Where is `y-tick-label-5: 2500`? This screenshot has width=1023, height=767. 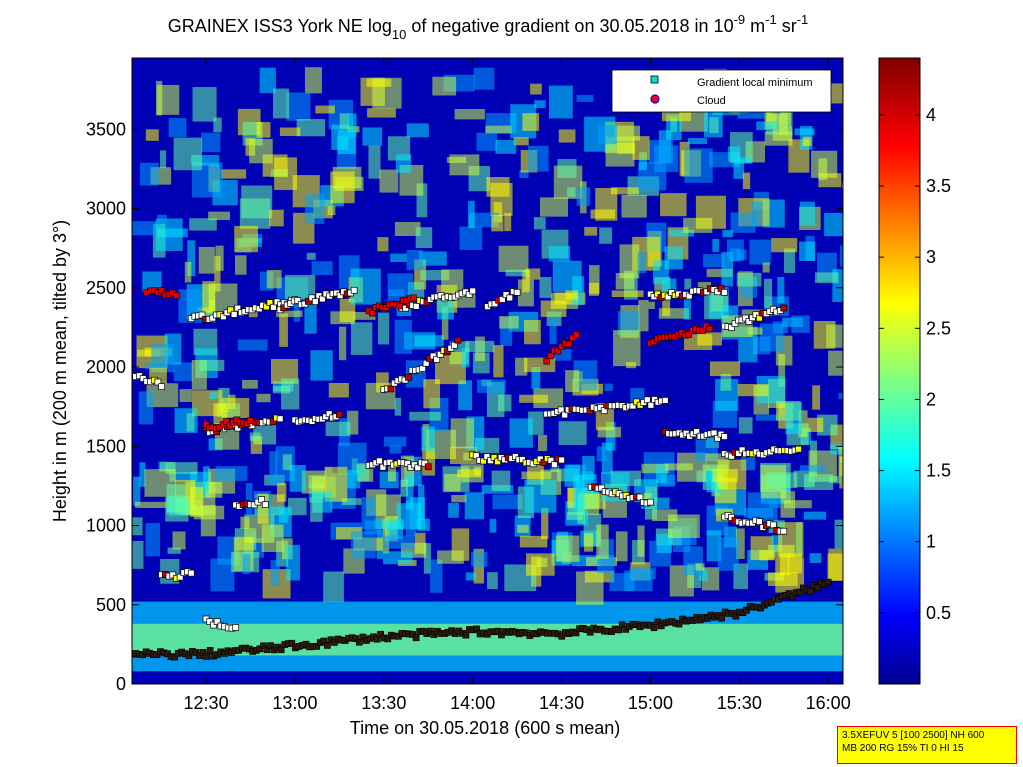 y-tick-label-5: 2500 is located at coordinates (106, 288).